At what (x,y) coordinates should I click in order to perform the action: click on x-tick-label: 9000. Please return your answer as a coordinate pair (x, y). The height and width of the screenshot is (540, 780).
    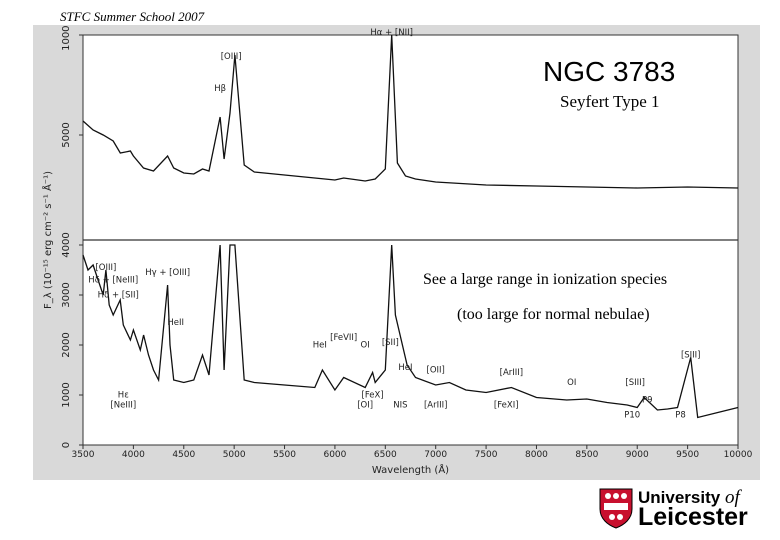
    Looking at the image, I should click on (637, 455).